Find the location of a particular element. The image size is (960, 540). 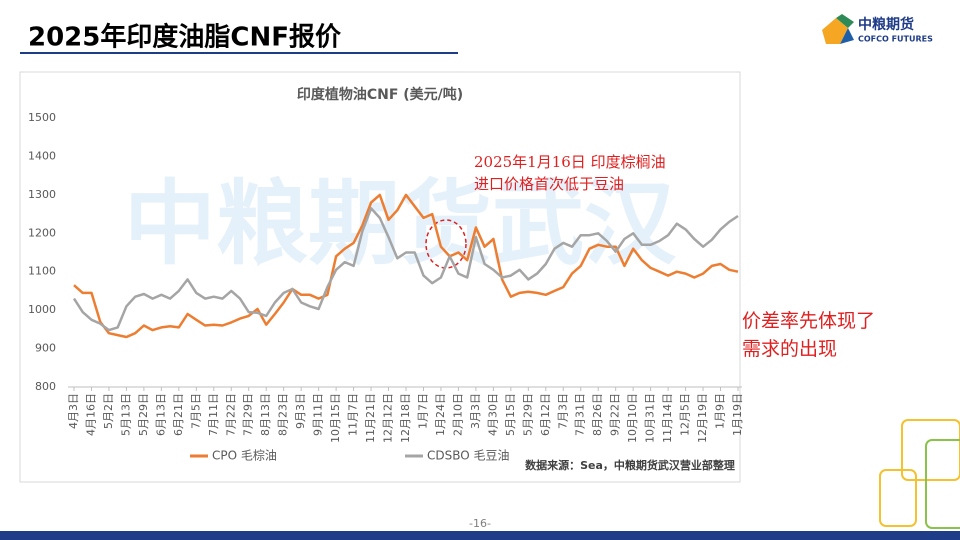

logo-name: 中粮期货 is located at coordinates (886, 24).